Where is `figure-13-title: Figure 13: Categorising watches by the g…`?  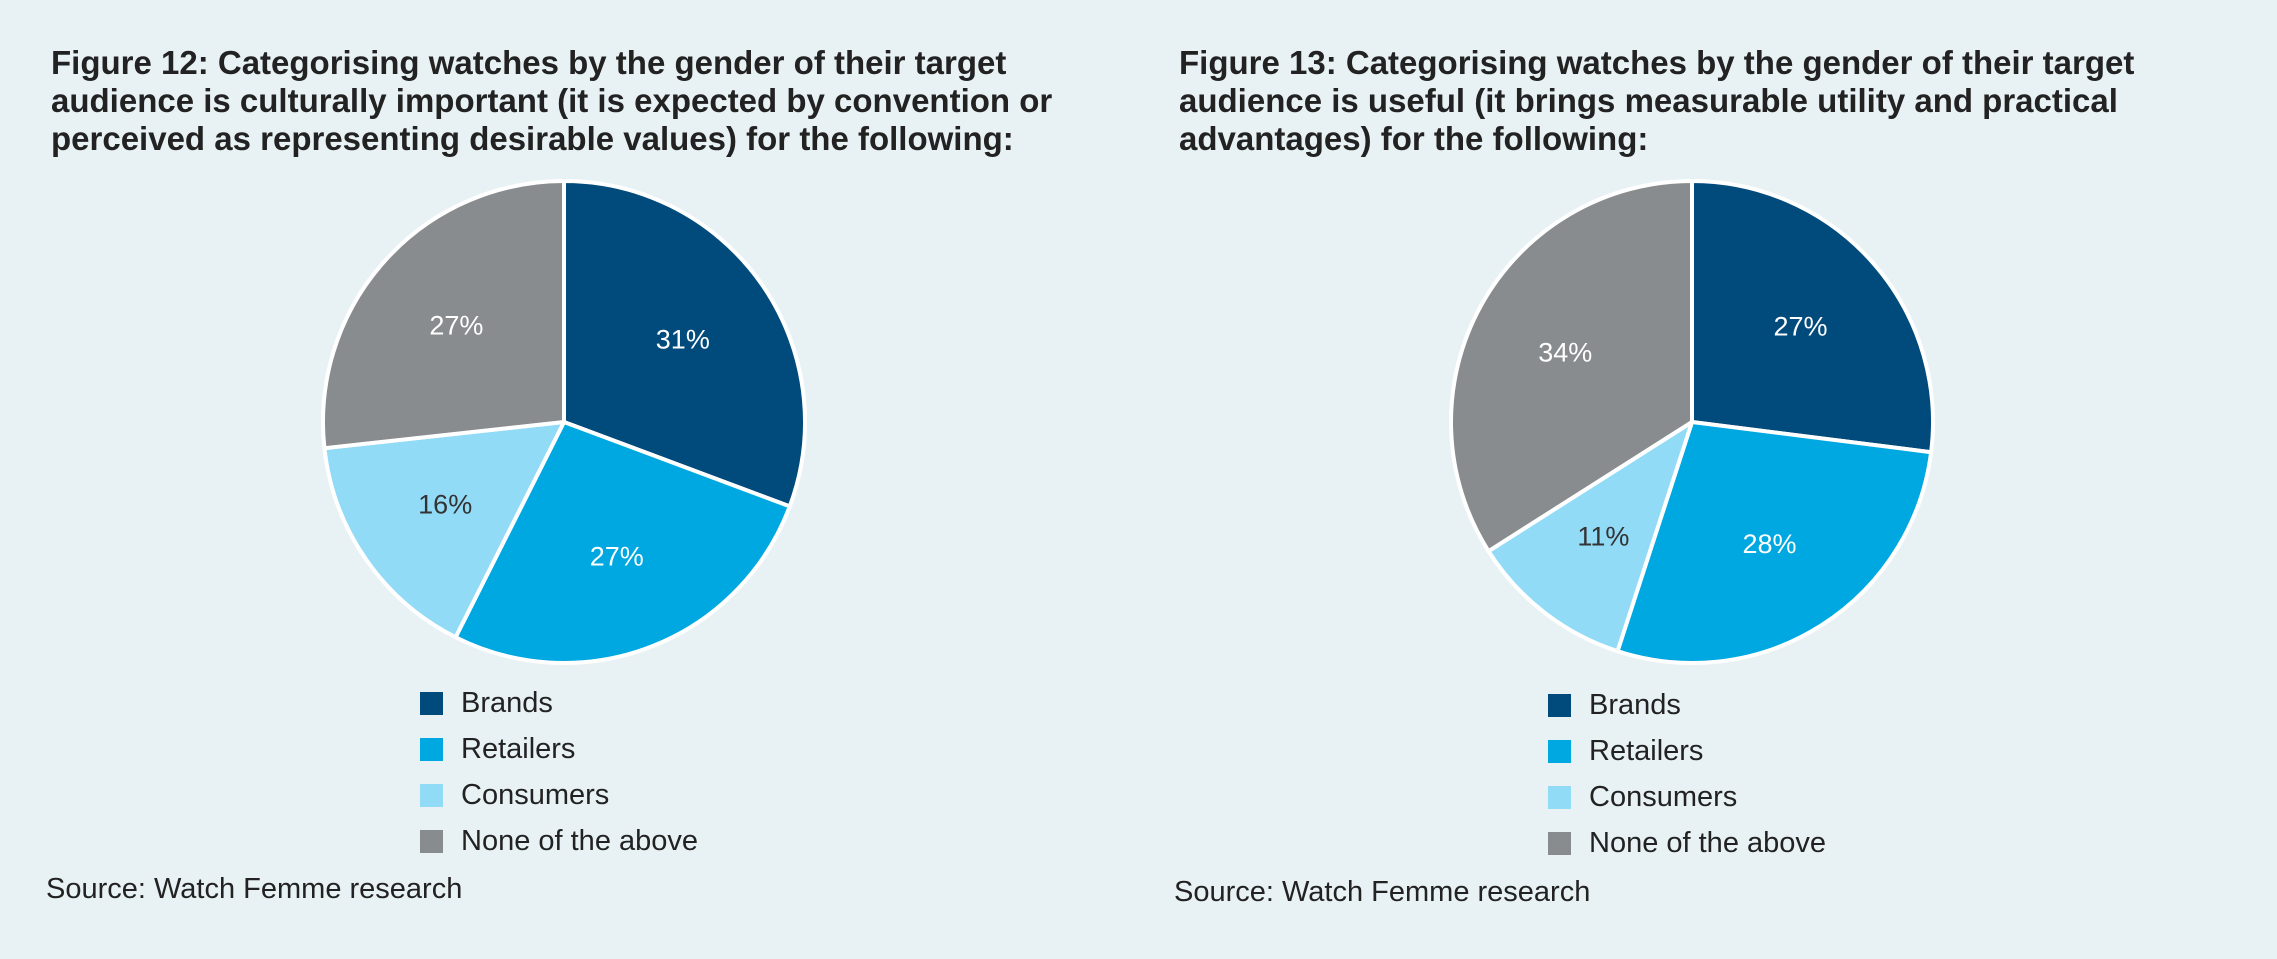 figure-13-title: Figure 13: Categorising watches by the g… is located at coordinates (1657, 100).